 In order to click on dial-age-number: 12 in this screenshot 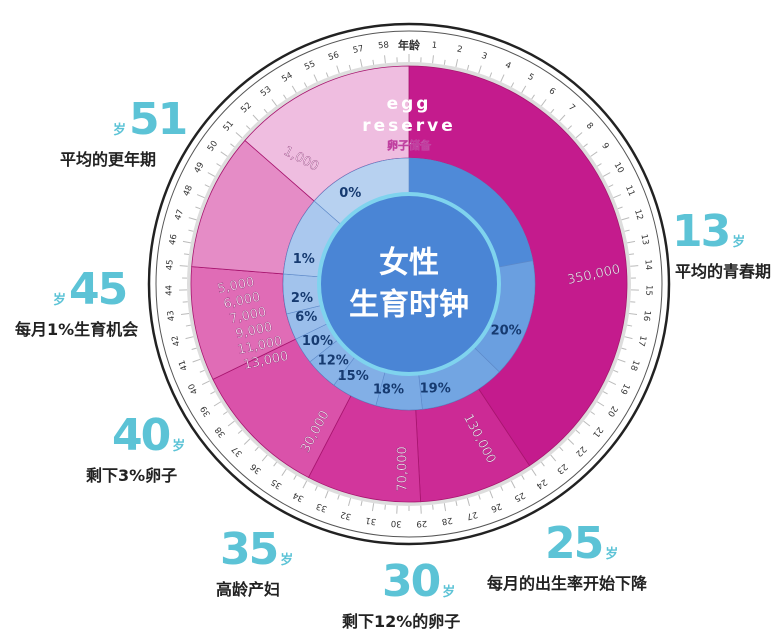, I will do `click(638, 214)`.